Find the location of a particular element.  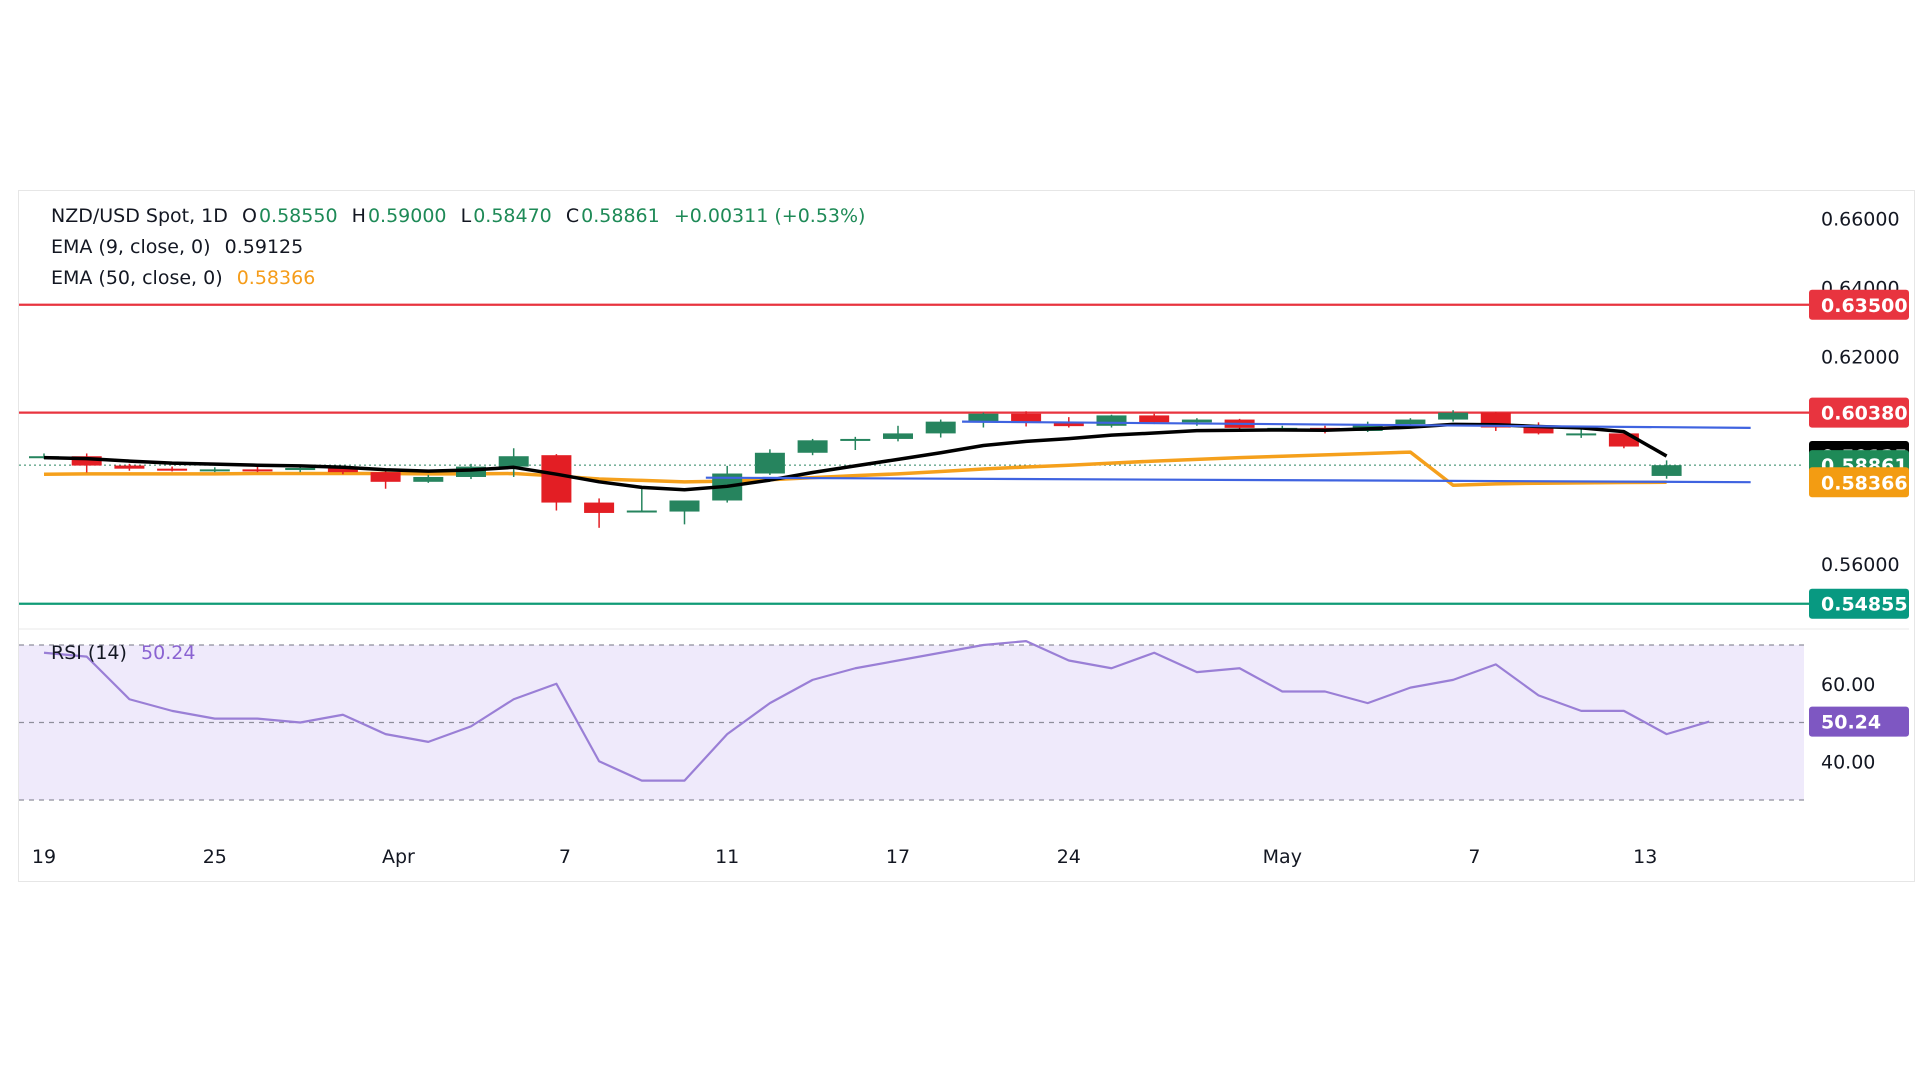

close-value: 0.58861 is located at coordinates (620, 216).